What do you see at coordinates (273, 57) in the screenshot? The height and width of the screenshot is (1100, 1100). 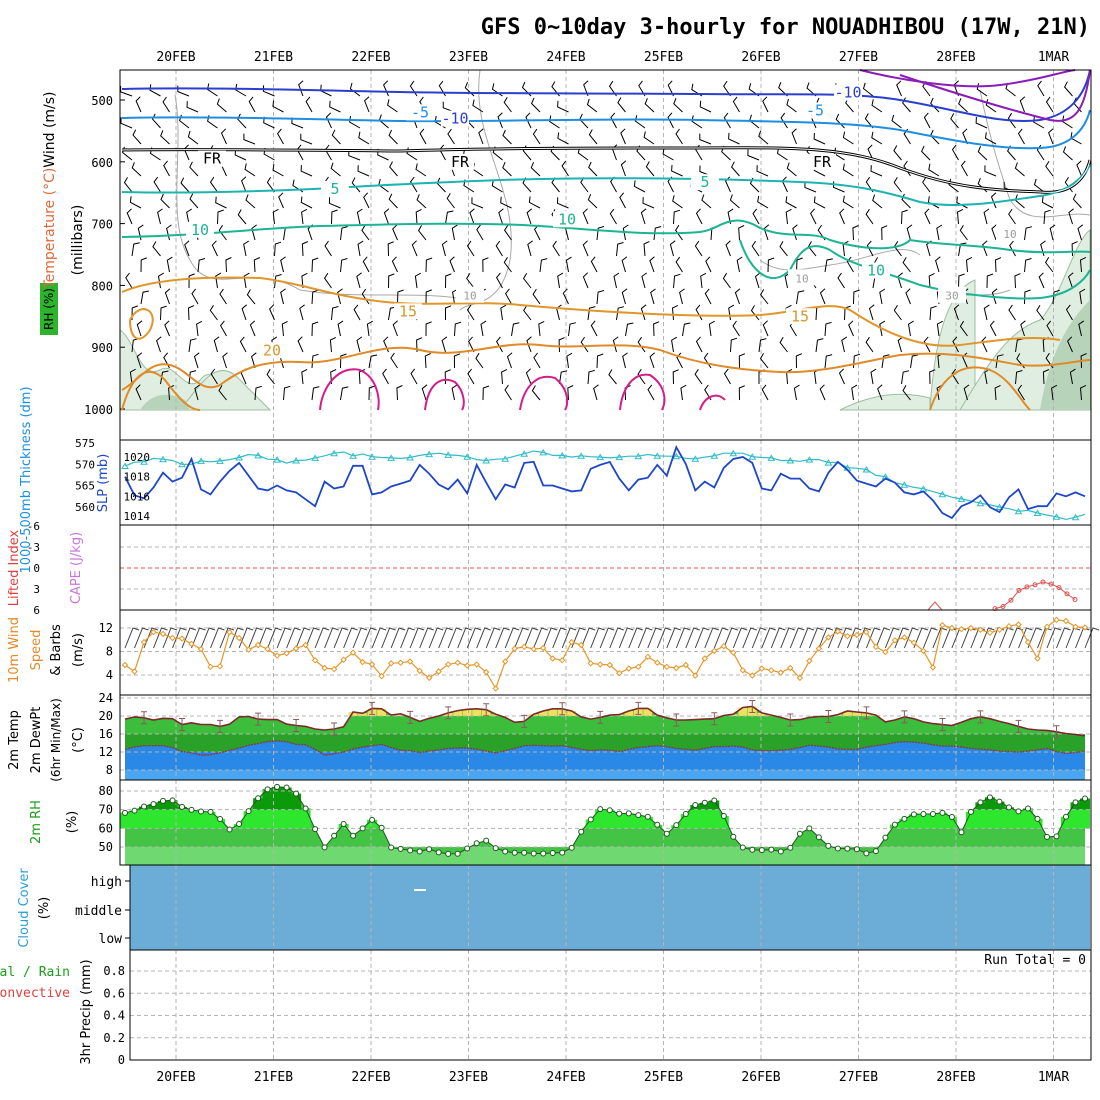 I see `date-label-top: 21FEB` at bounding box center [273, 57].